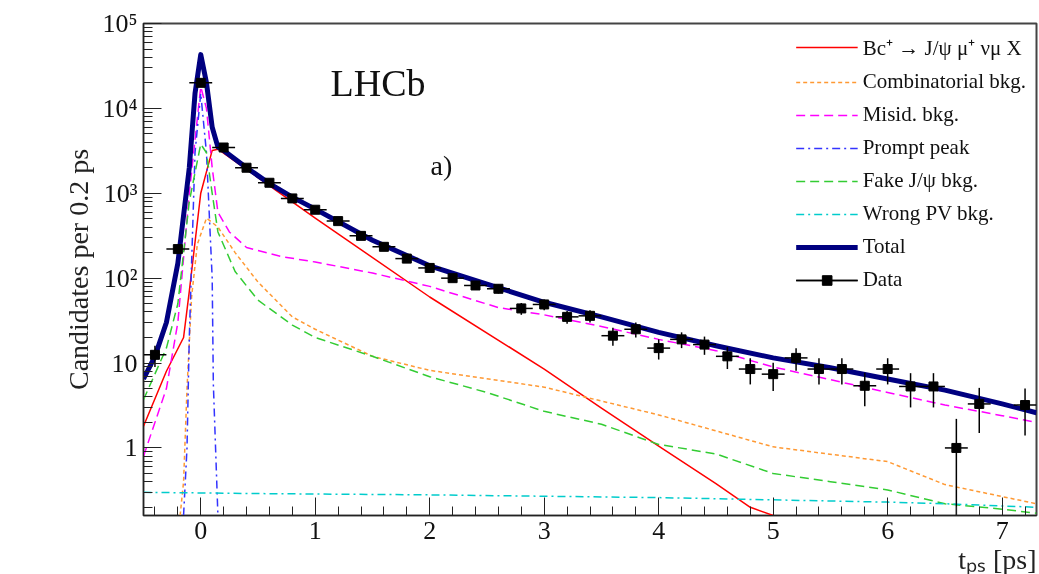 This screenshot has height=574, width=1039. What do you see at coordinates (441, 165) in the screenshot?
I see `annotation: a)` at bounding box center [441, 165].